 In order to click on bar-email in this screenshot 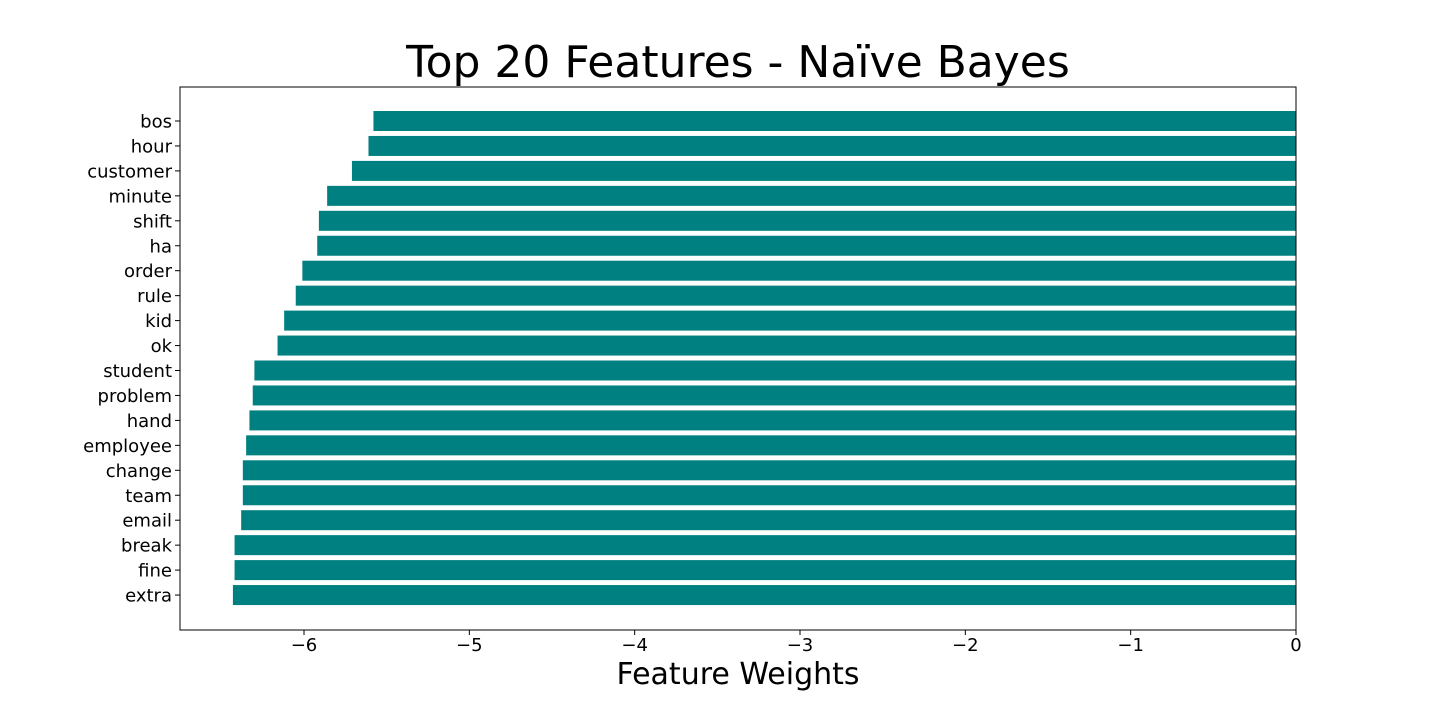, I will do `click(768, 520)`.